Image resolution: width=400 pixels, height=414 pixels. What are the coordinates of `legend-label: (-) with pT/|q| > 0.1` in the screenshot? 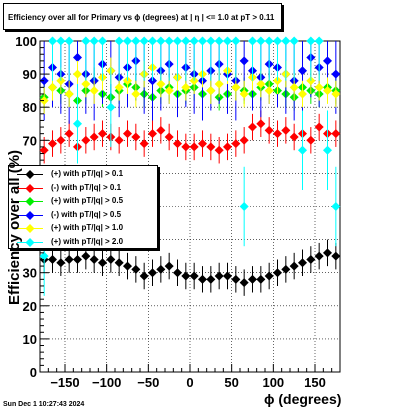 It's located at (86, 187).